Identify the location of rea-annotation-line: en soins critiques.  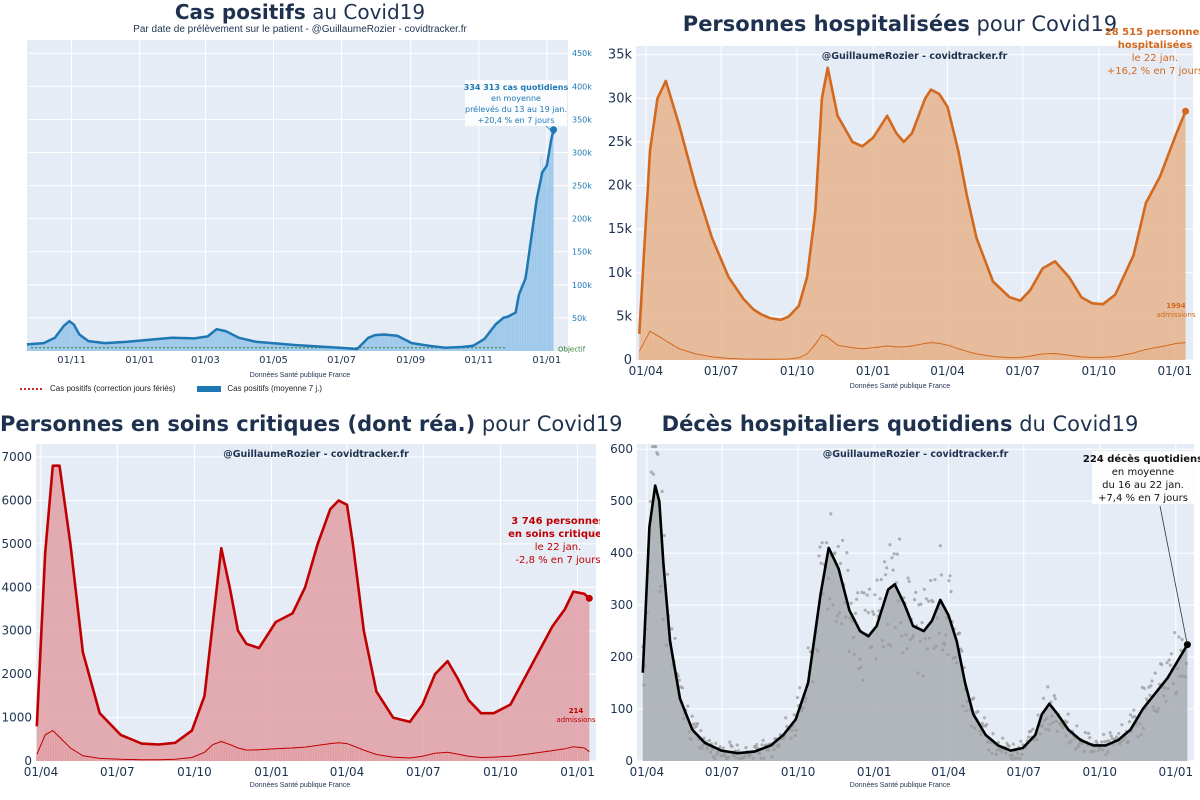
(554, 534).